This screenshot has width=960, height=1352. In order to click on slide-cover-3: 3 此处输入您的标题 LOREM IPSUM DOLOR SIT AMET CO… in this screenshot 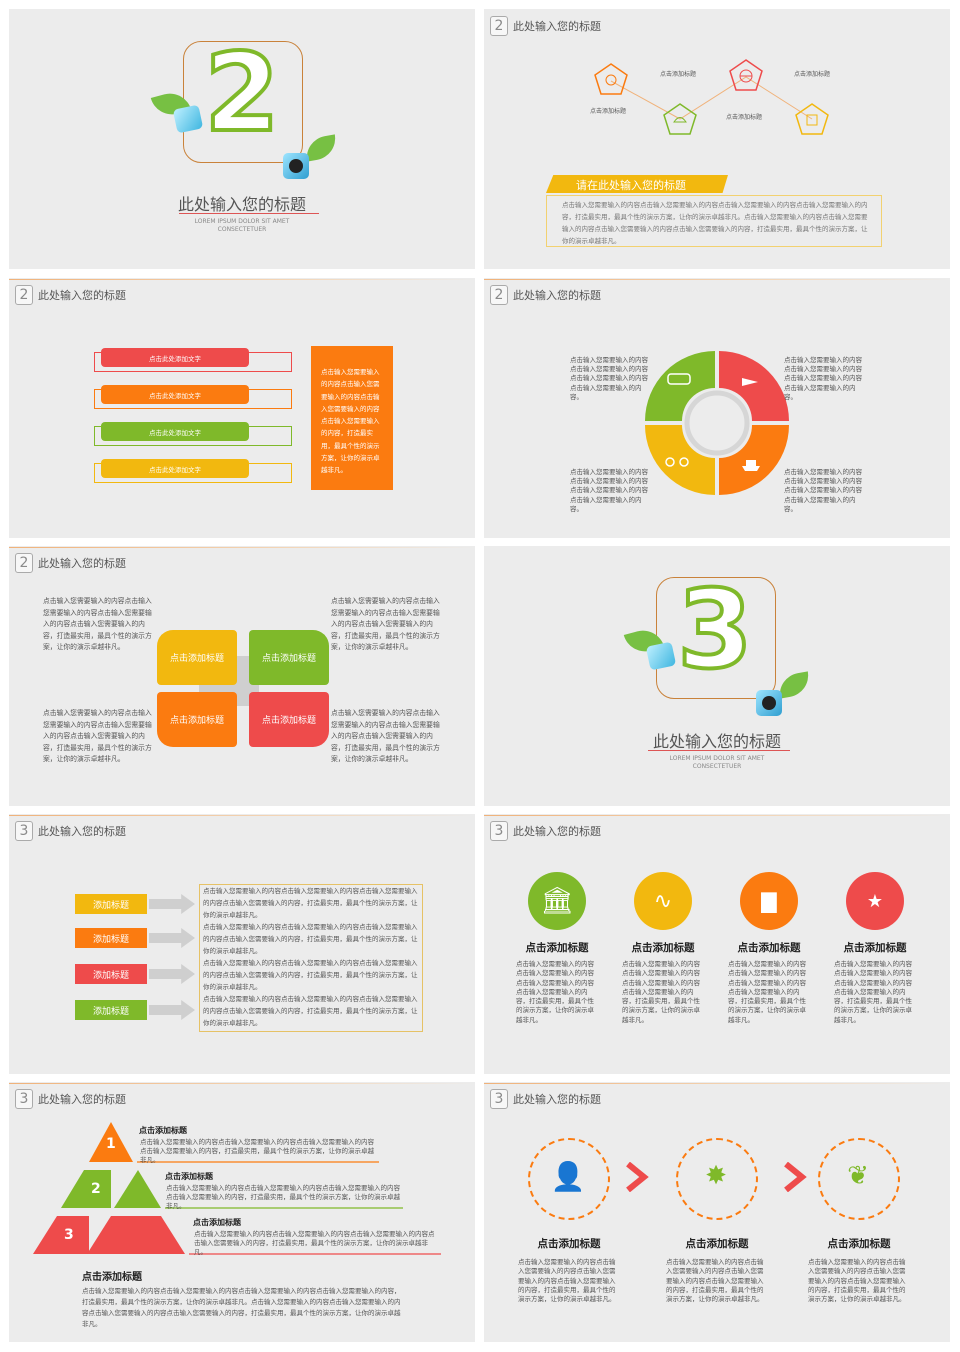, I will do `click(717, 676)`.